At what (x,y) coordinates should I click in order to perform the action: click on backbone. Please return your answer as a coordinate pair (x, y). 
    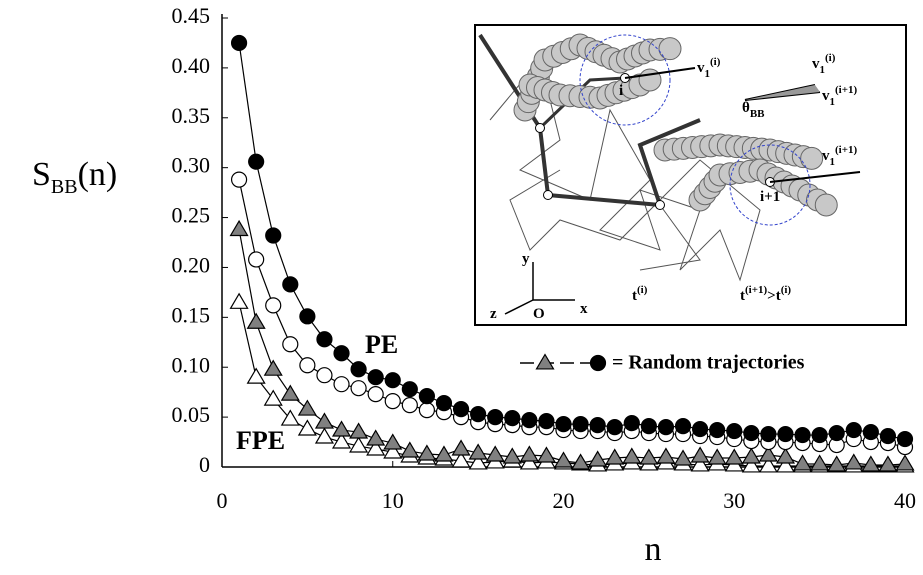
    Looking at the image, I should click on (582, 103).